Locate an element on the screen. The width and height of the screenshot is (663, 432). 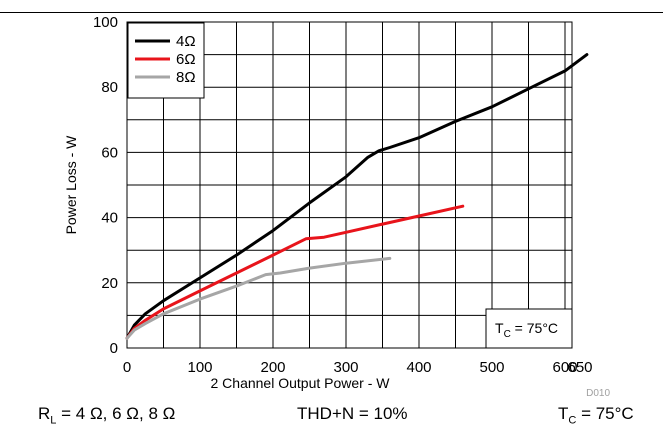
x-tick-label: 0 is located at coordinates (127, 367).